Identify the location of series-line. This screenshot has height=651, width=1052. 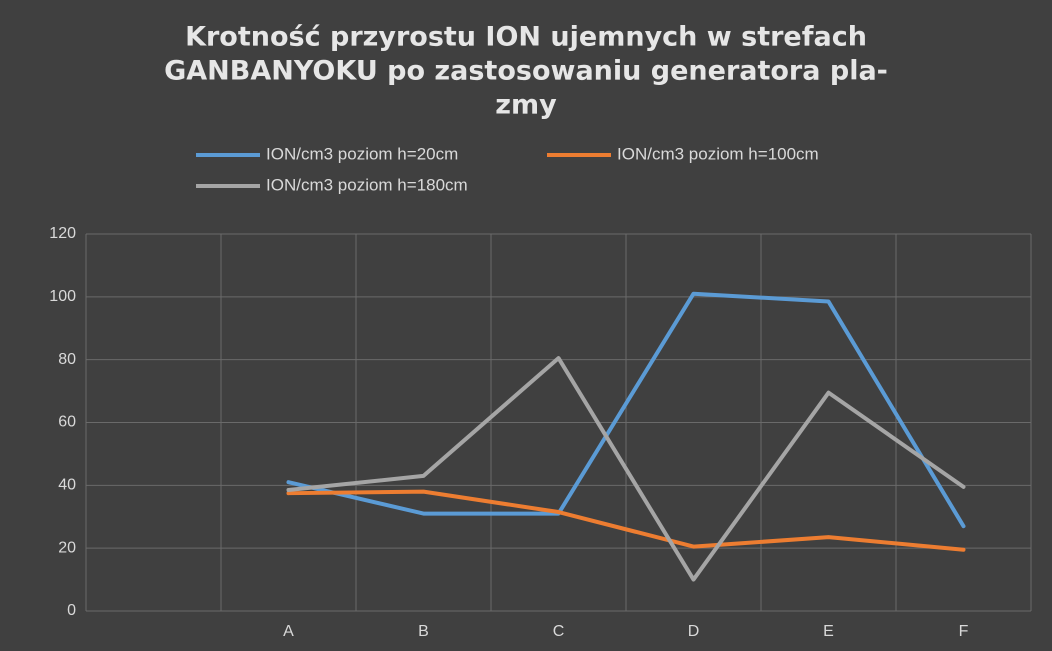
(626, 520).